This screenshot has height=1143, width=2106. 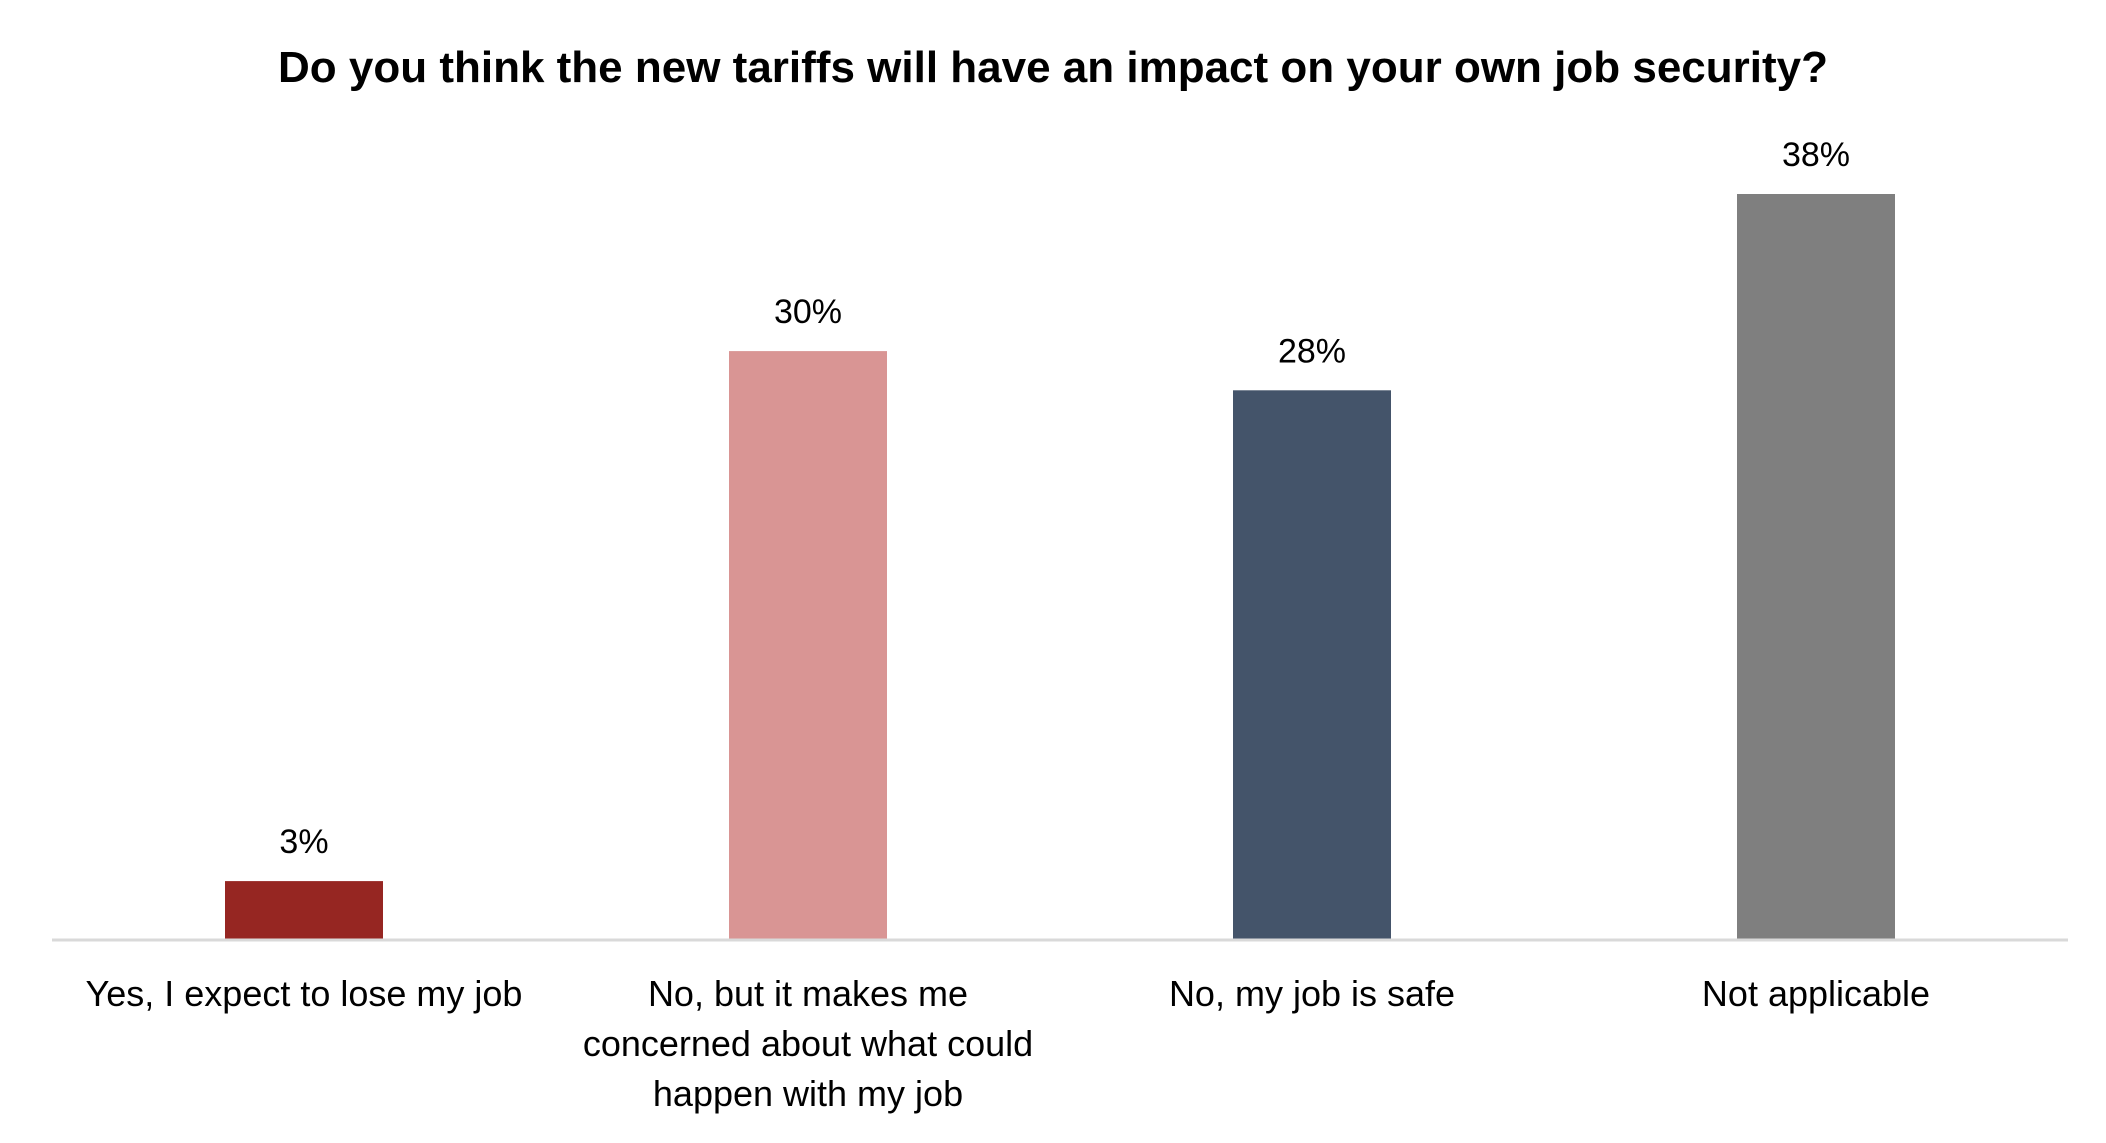 I want to click on bar-value-label-3: 38%, so click(x=1816, y=155).